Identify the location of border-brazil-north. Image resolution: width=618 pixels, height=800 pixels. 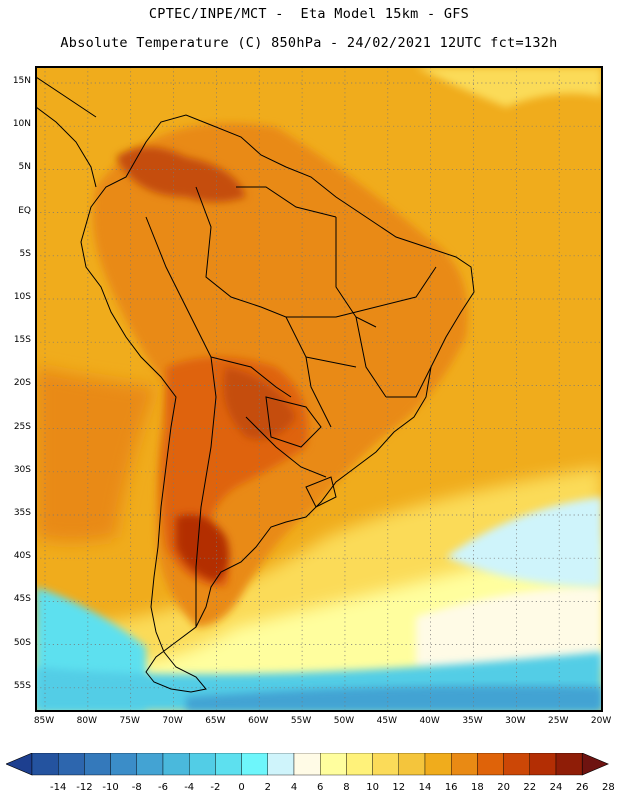
(286, 202).